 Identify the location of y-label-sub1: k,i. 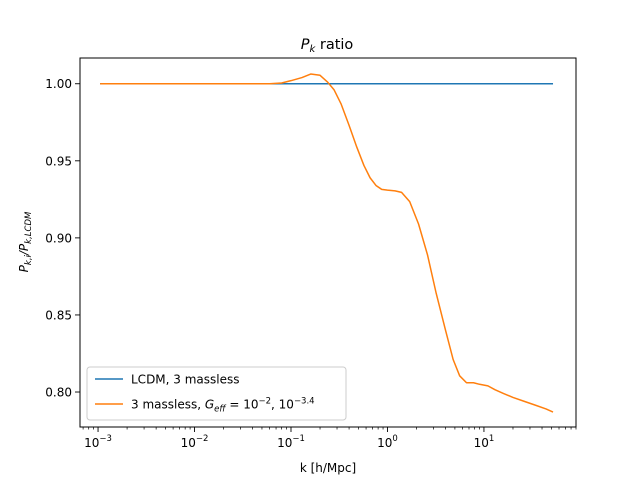
(29, 259).